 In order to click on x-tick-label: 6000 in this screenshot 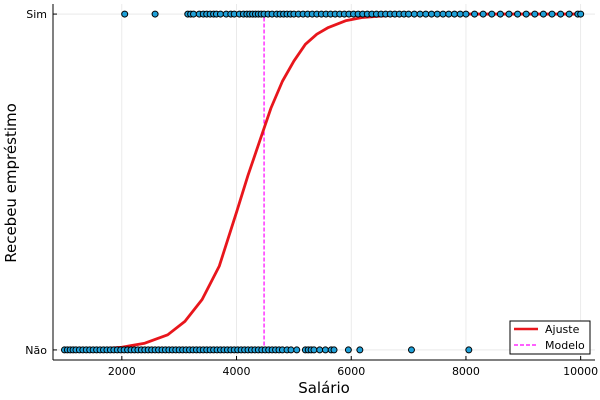, I will do `click(351, 371)`.